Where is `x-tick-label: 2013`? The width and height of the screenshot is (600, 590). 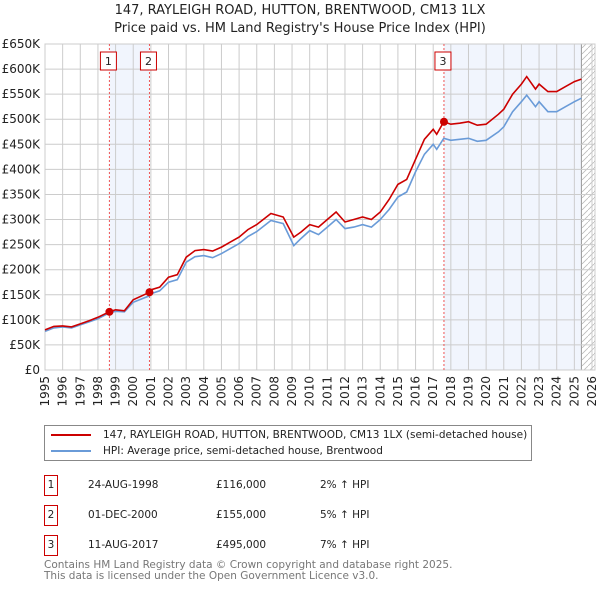
x-tick-label: 2013 is located at coordinates (363, 391).